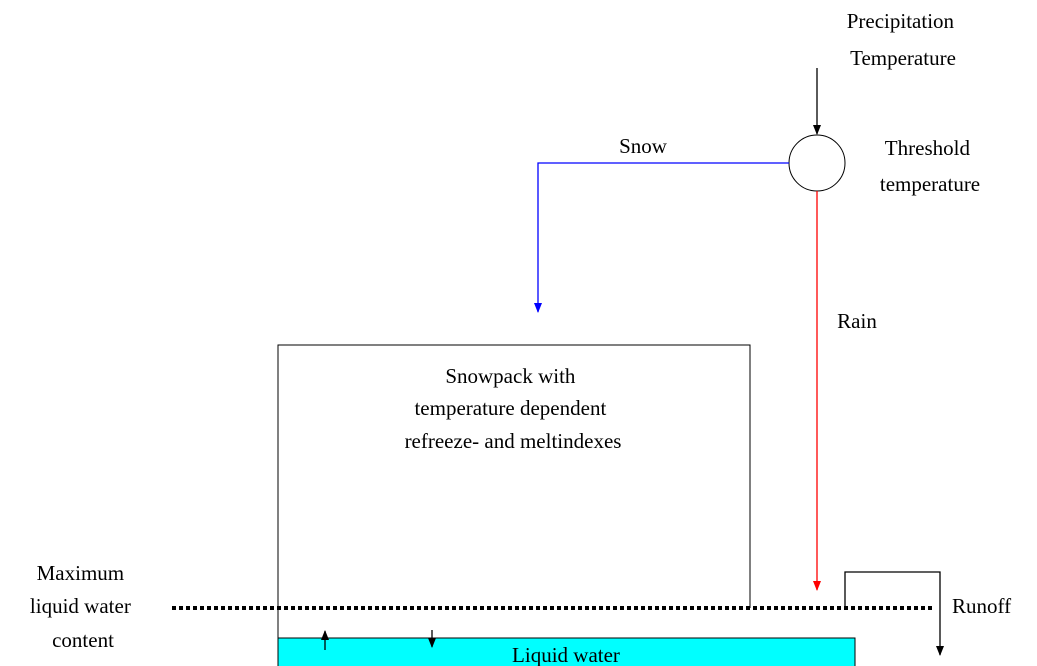  Describe the element at coordinates (817, 163) in the screenshot. I see `threshold-node` at that location.